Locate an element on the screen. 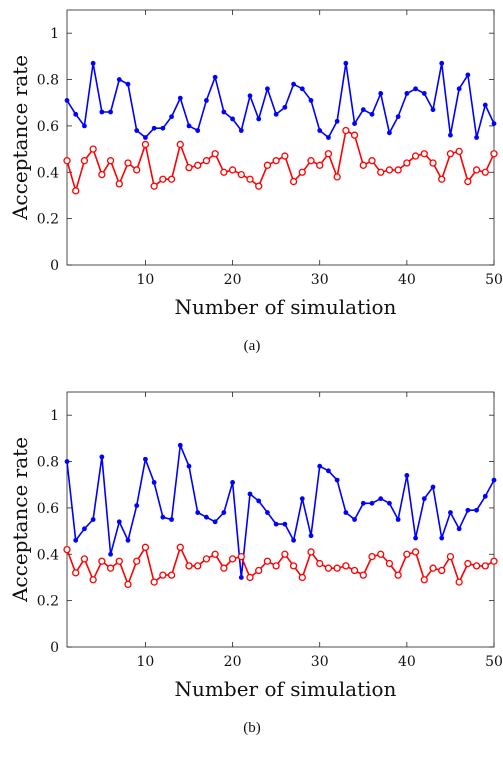  y-tick-label: 0.2 is located at coordinates (48, 602).